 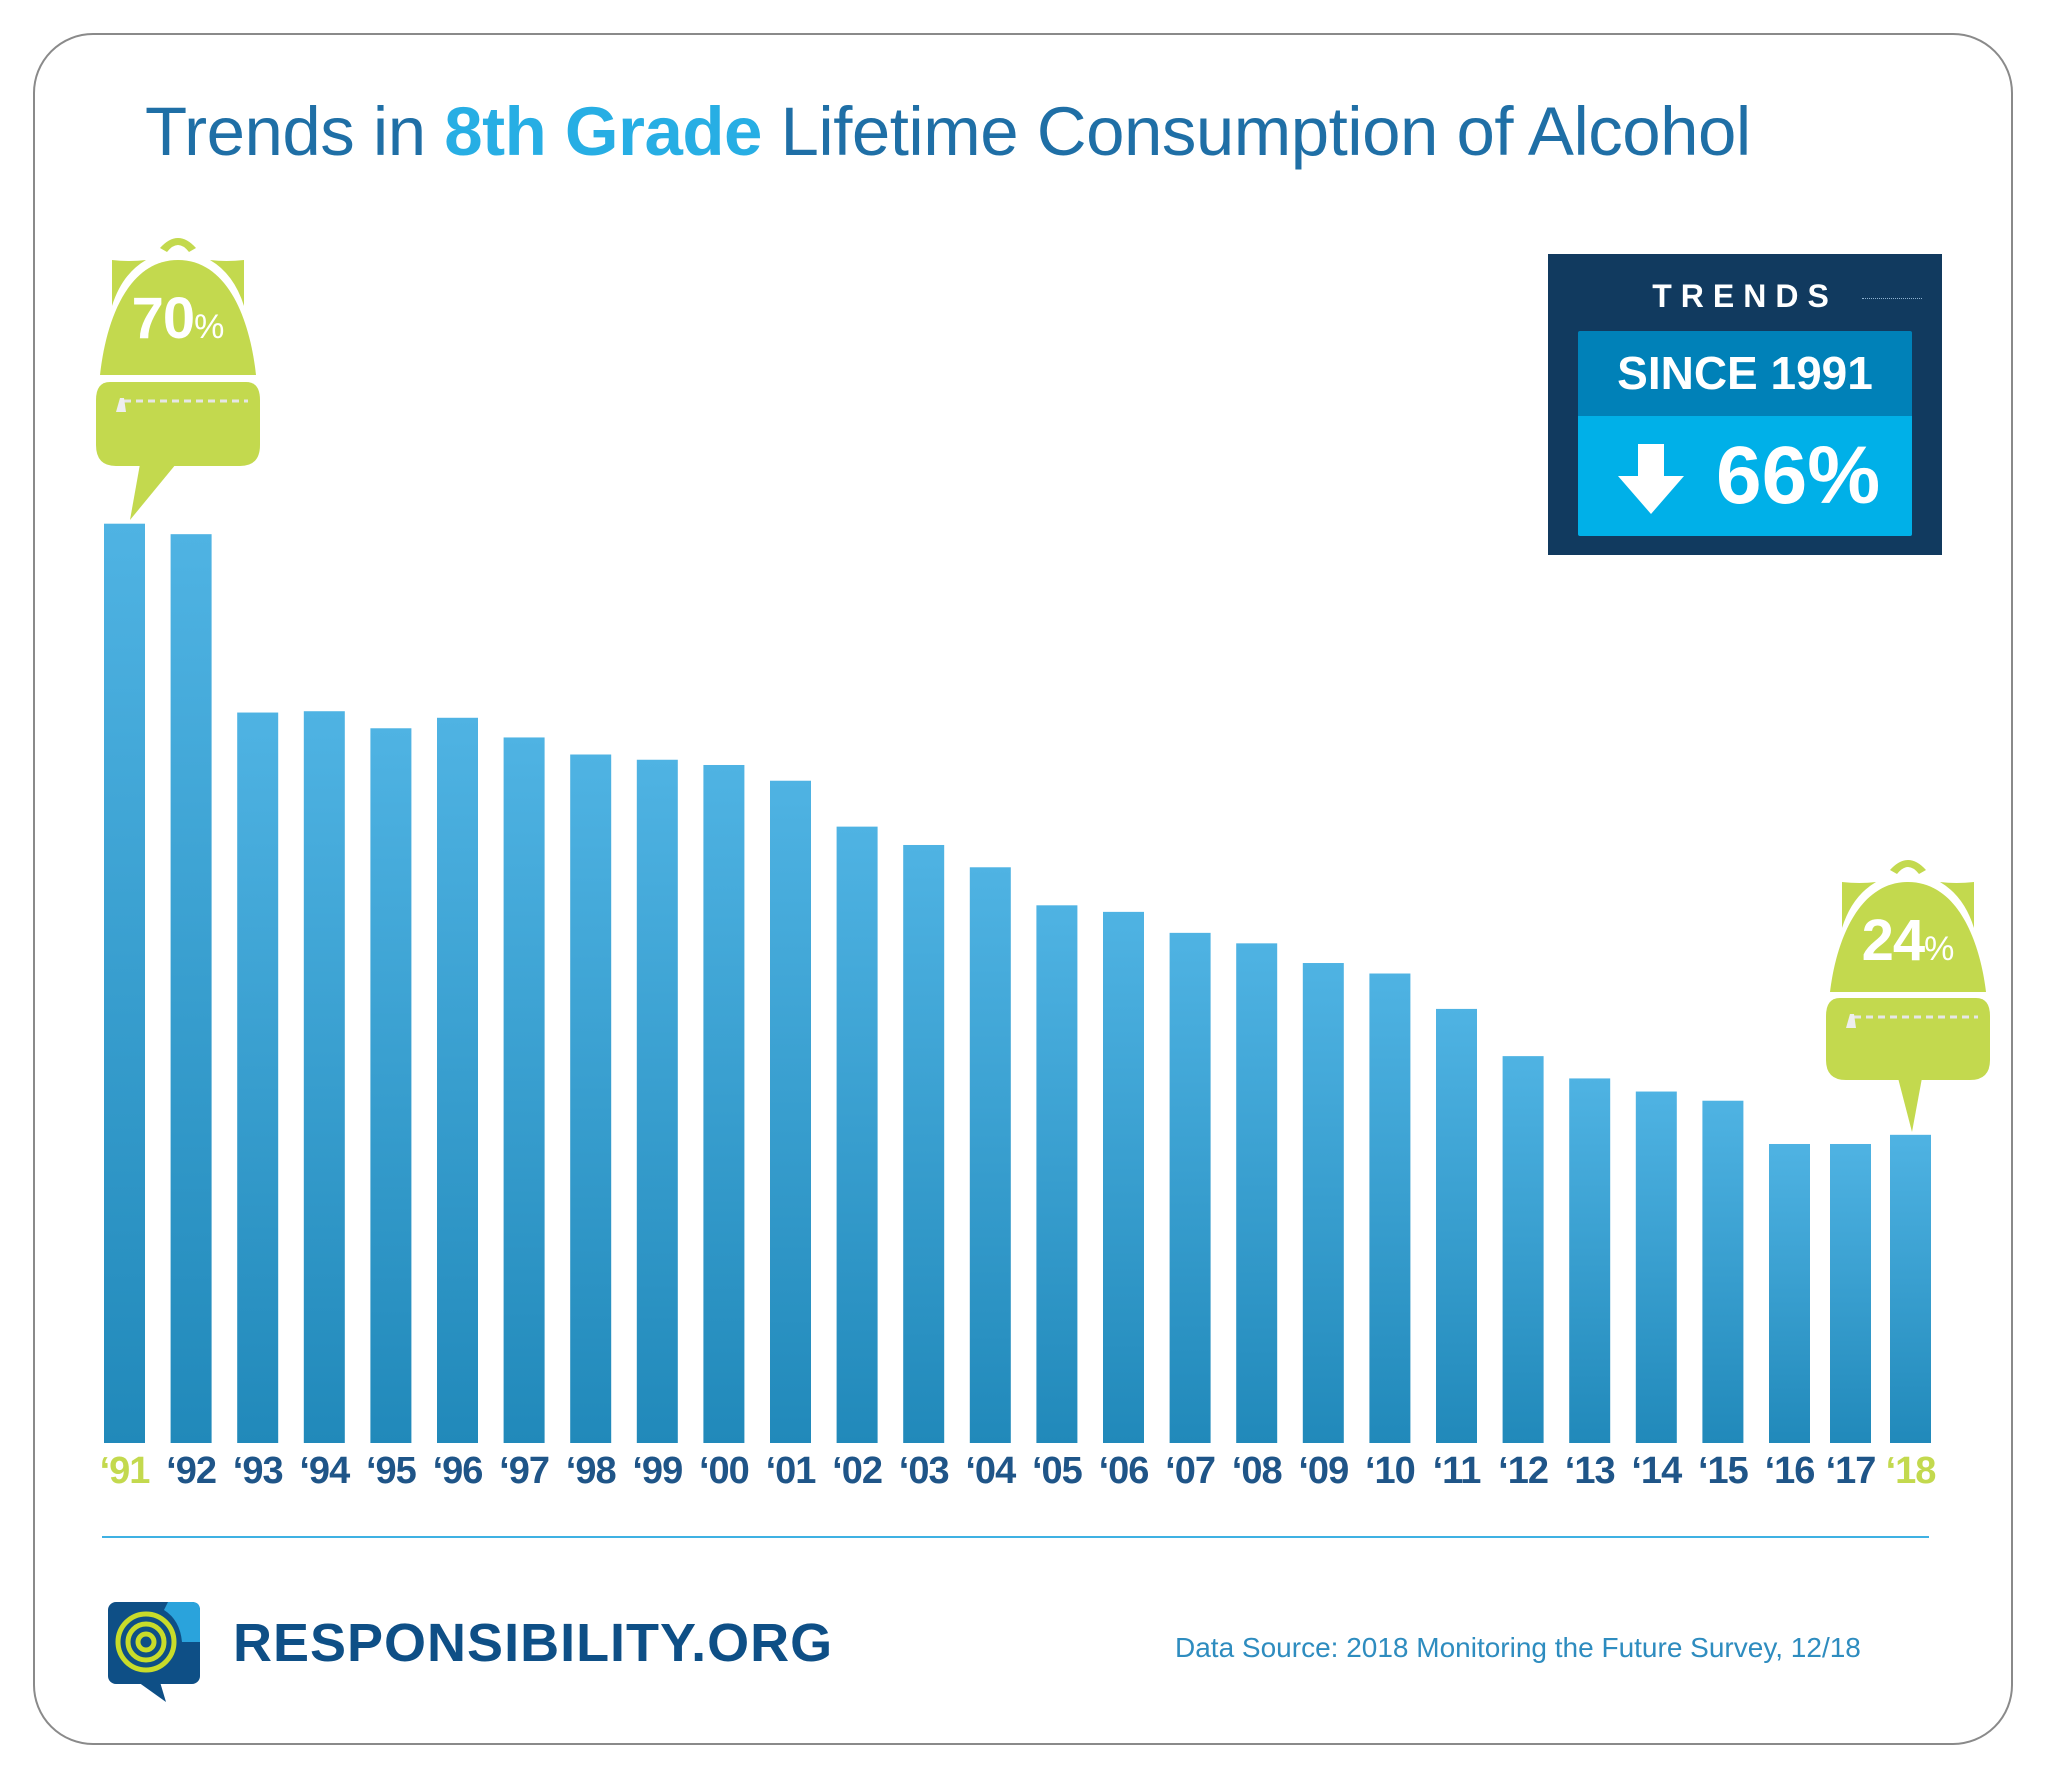 What do you see at coordinates (1798, 475) in the screenshot?
I see `trend-change-value: 66%` at bounding box center [1798, 475].